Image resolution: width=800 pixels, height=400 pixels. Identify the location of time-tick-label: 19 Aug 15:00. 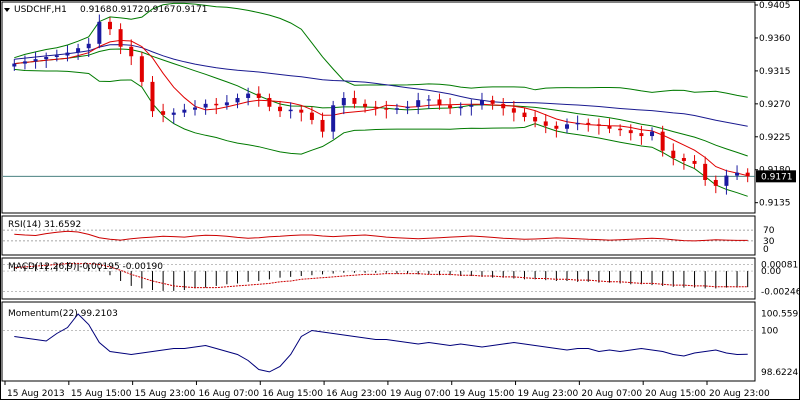
(484, 394).